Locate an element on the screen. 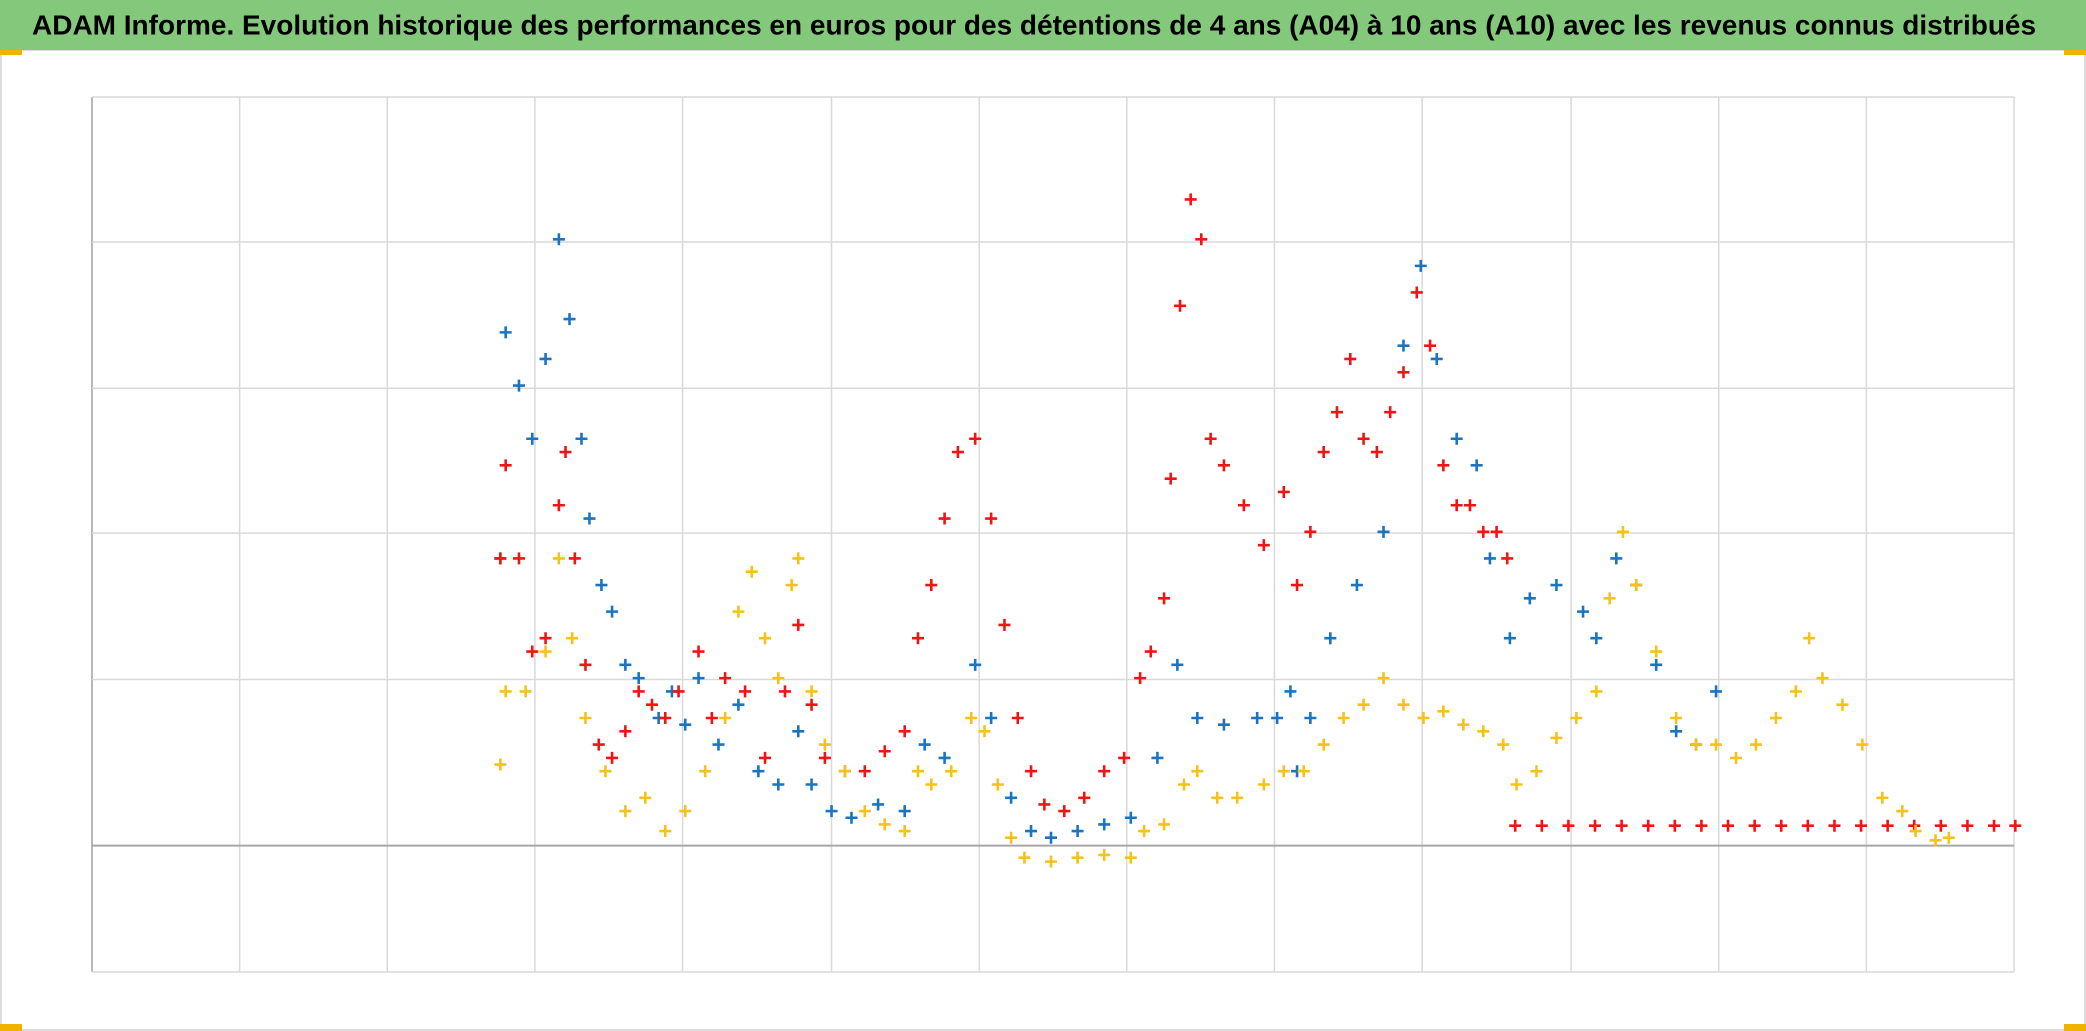  title-bar is located at coordinates (1043, 25).